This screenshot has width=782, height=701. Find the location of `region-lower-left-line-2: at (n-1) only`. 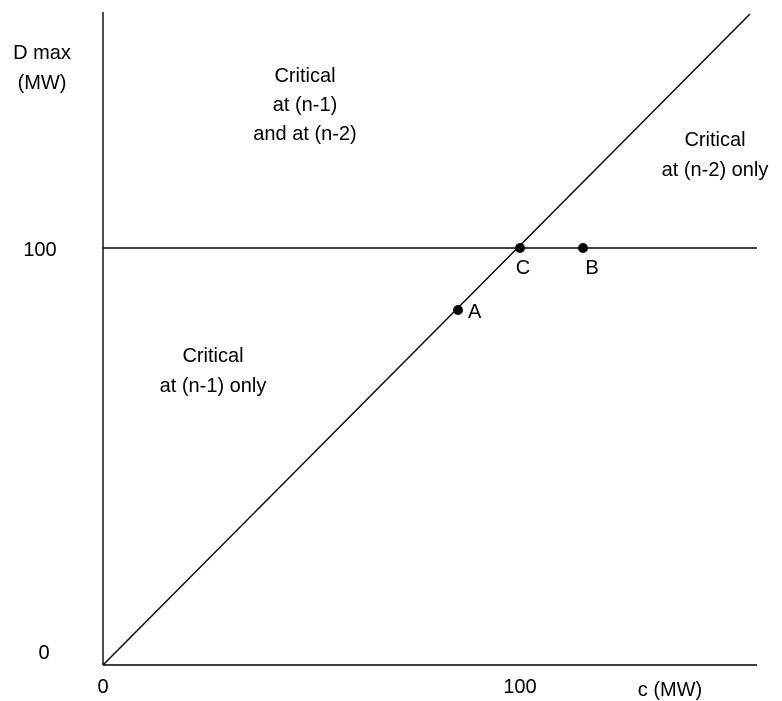

region-lower-left-line-2: at (n-1) only is located at coordinates (213, 386).